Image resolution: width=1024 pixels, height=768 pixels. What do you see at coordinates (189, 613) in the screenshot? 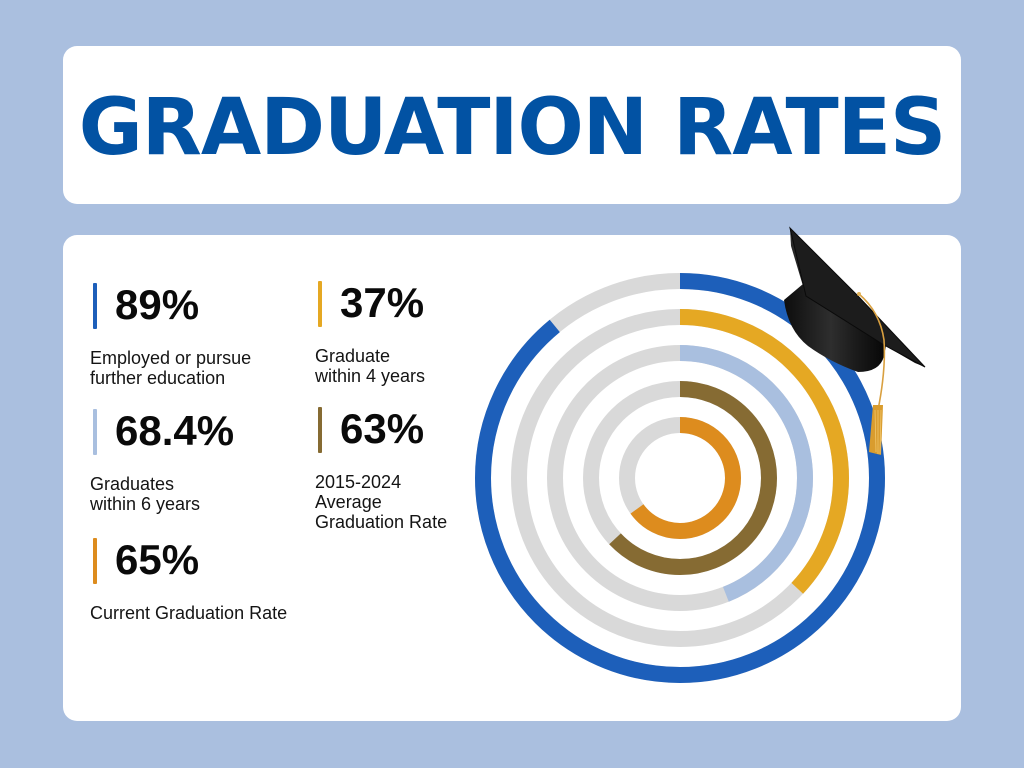
I see `stat-label: Current Graduation Rate` at bounding box center [189, 613].